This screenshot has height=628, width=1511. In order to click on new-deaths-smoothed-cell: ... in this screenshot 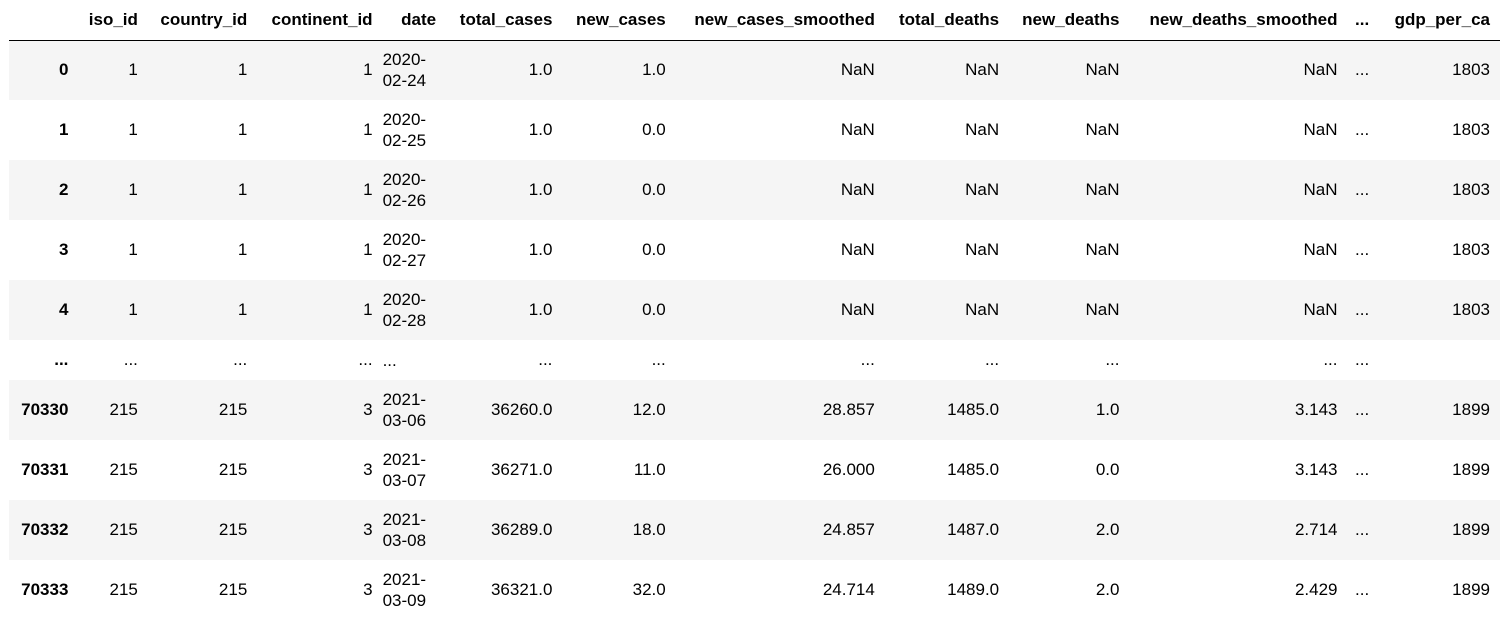, I will do `click(1330, 359)`.